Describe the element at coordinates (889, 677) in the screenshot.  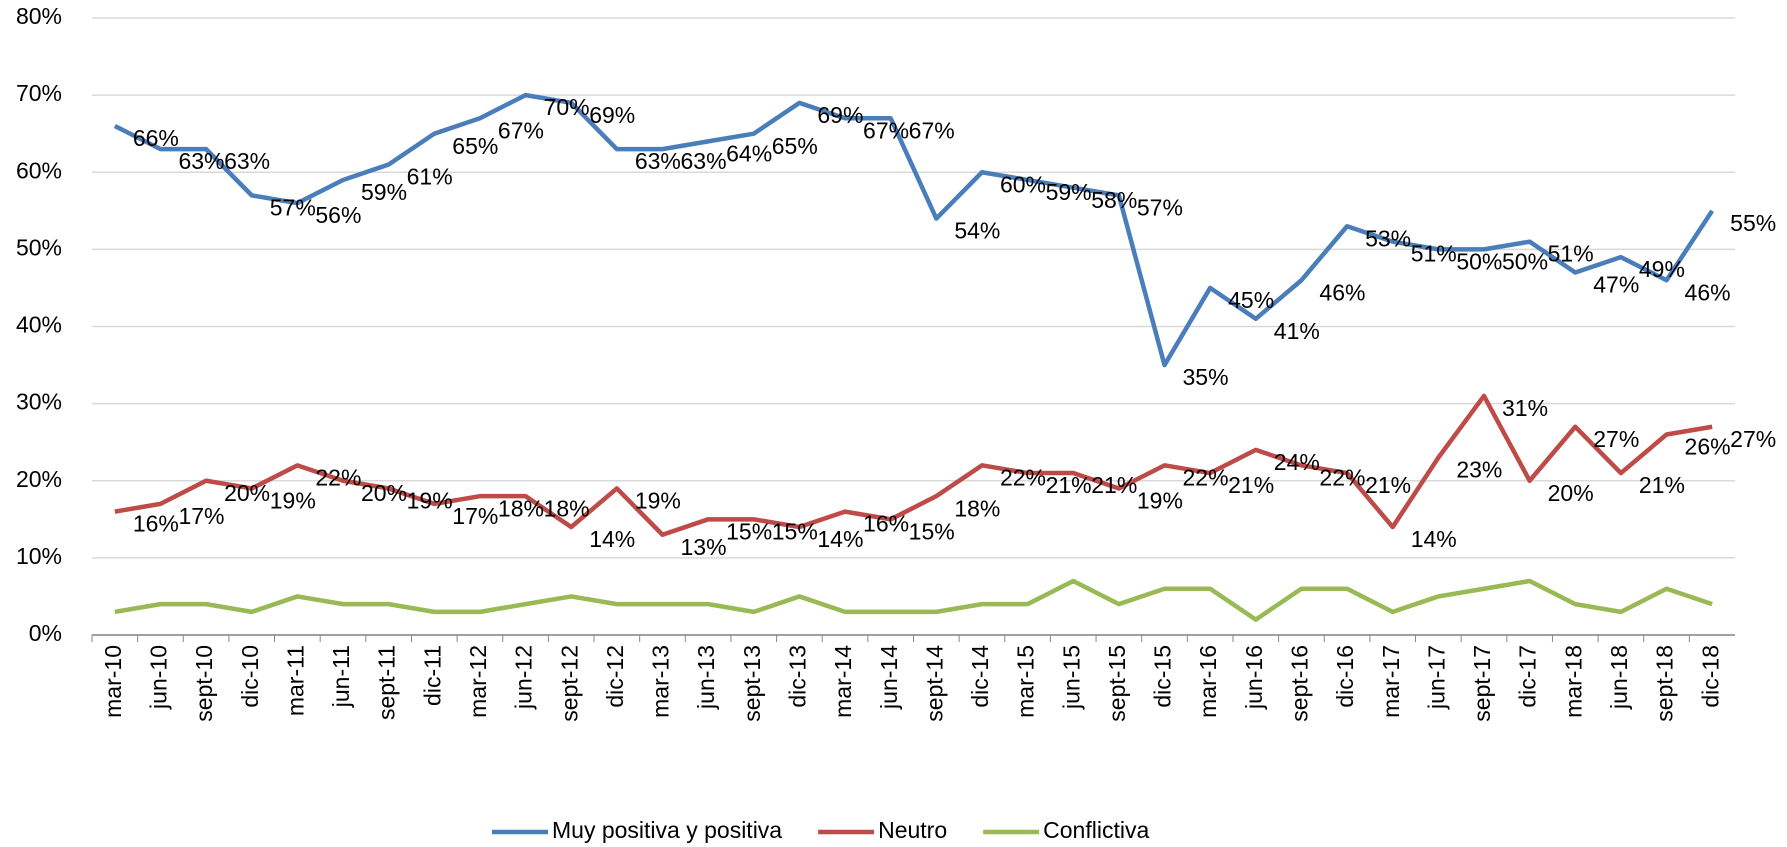
I see `x-tick-label: jun-14` at that location.